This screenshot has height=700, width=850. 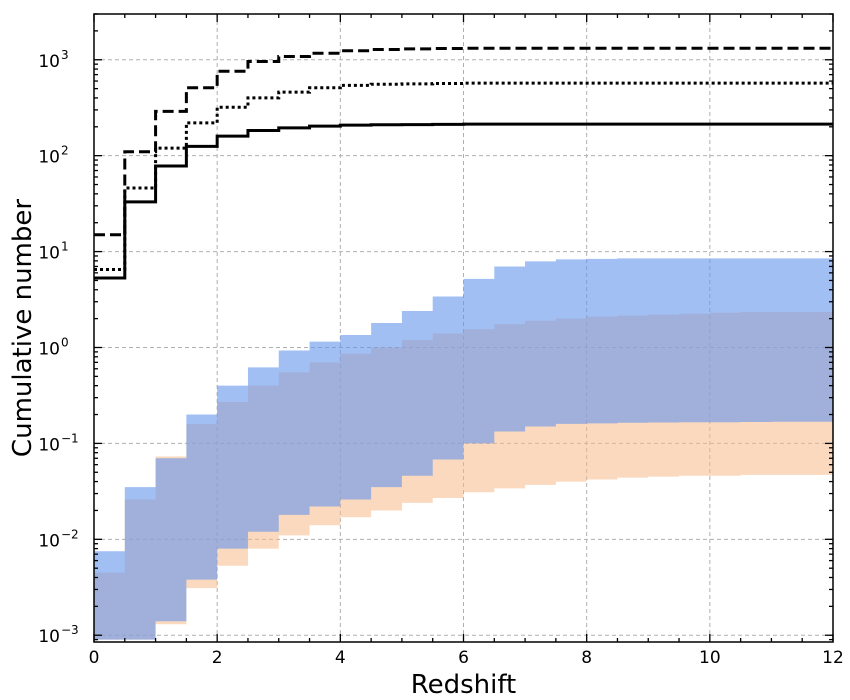 I want to click on y-tick-exponent: 0, so click(x=65, y=342).